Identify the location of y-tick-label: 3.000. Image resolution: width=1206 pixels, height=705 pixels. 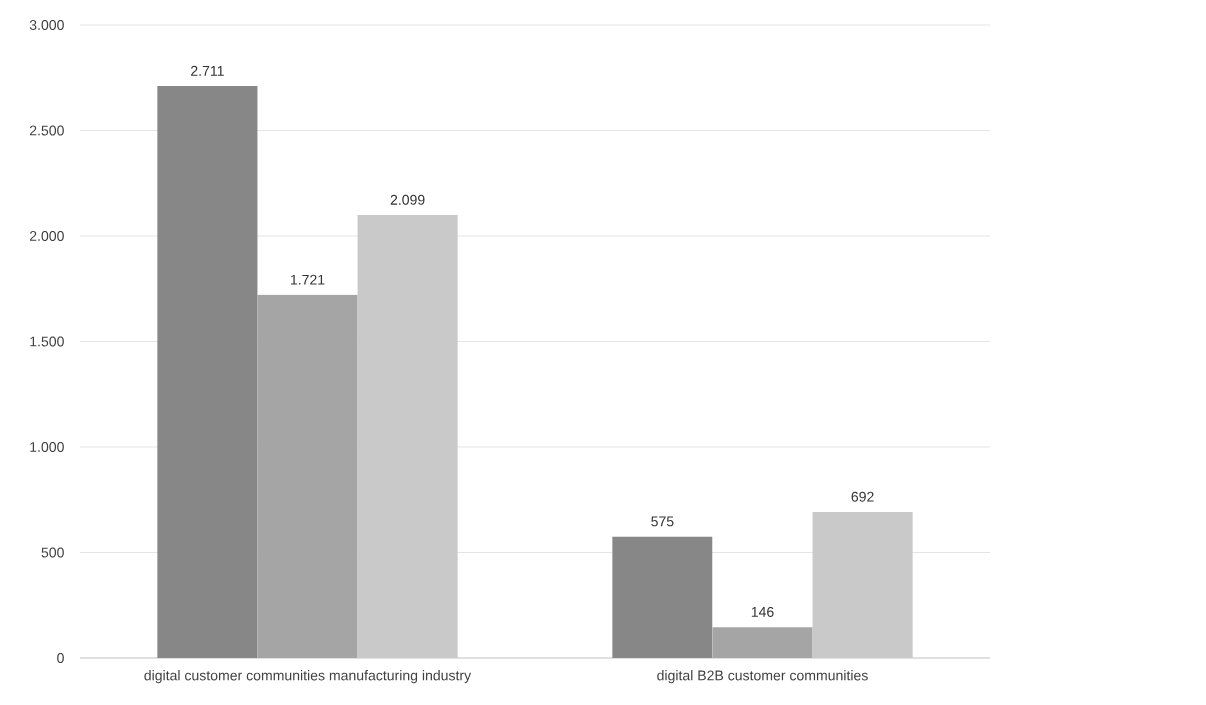
(46, 25).